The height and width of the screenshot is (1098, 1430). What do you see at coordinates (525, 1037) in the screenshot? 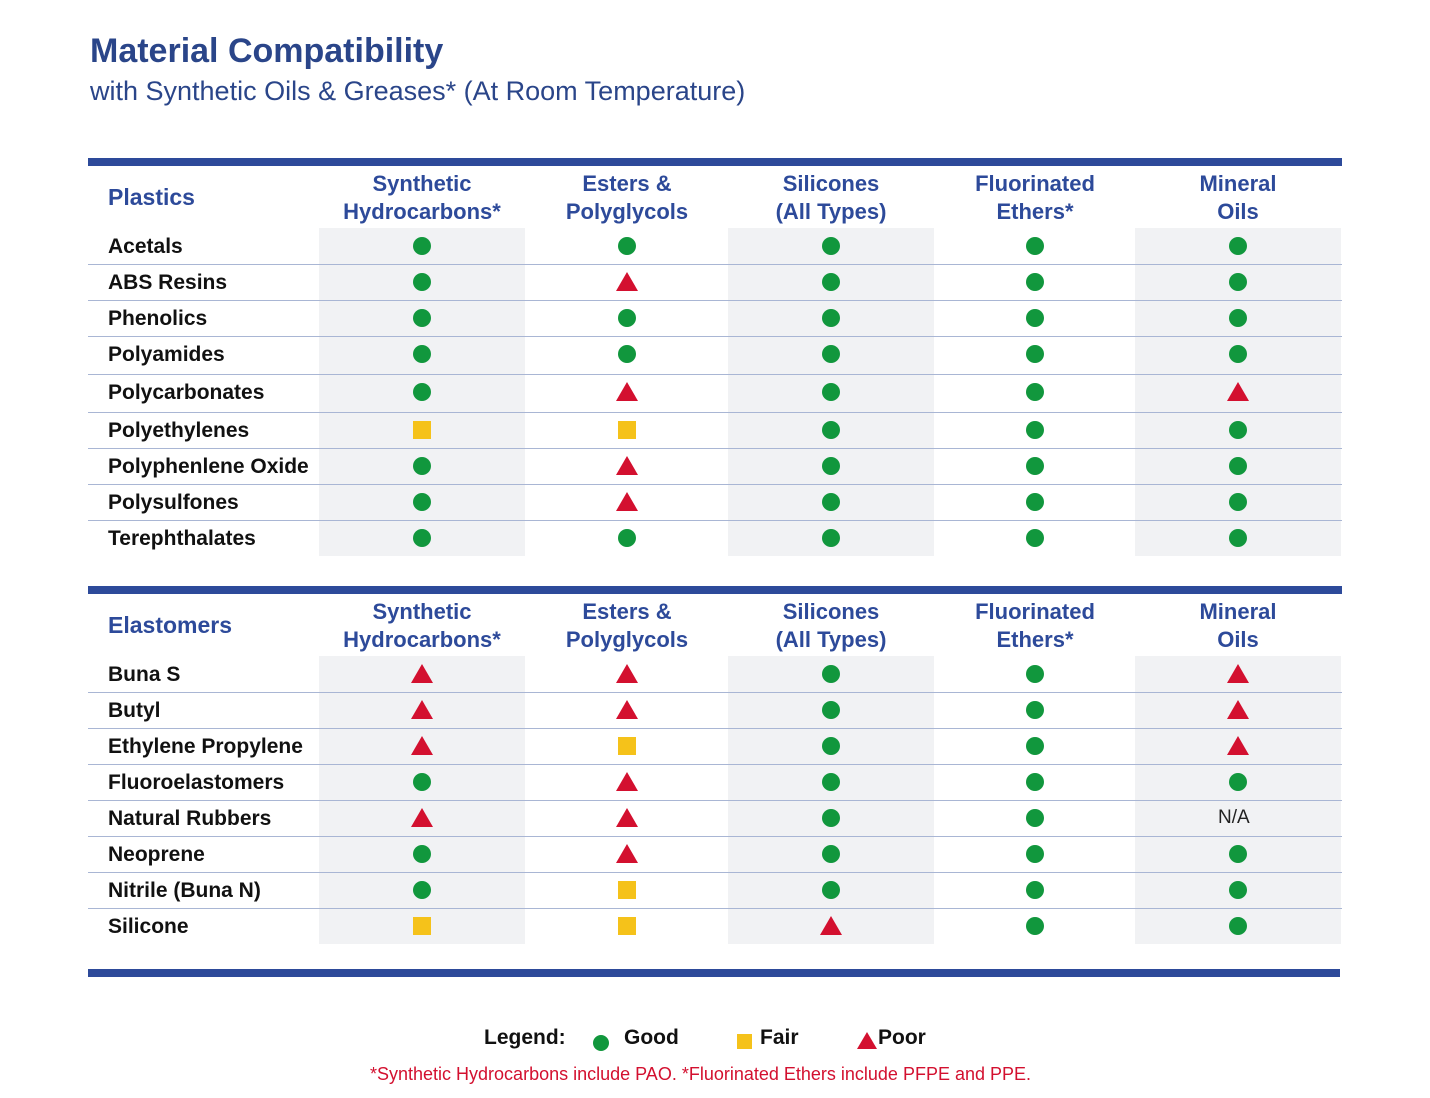
I see `legend-title: Legend:` at bounding box center [525, 1037].